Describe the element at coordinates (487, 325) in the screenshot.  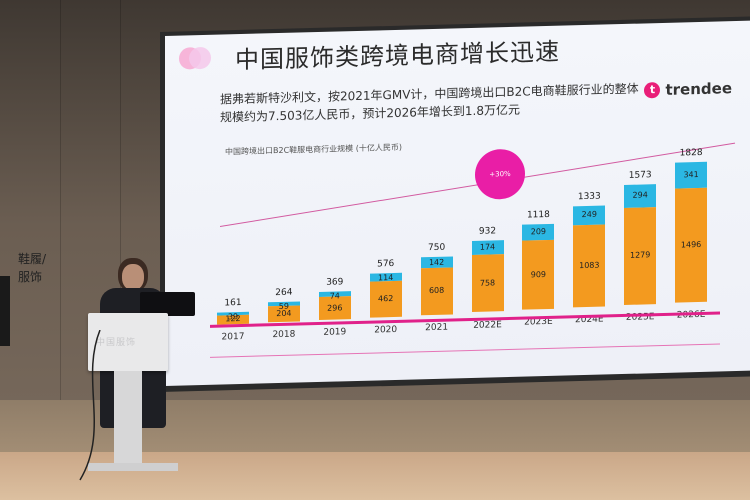
I see `x-tick-label: 2022E` at that location.